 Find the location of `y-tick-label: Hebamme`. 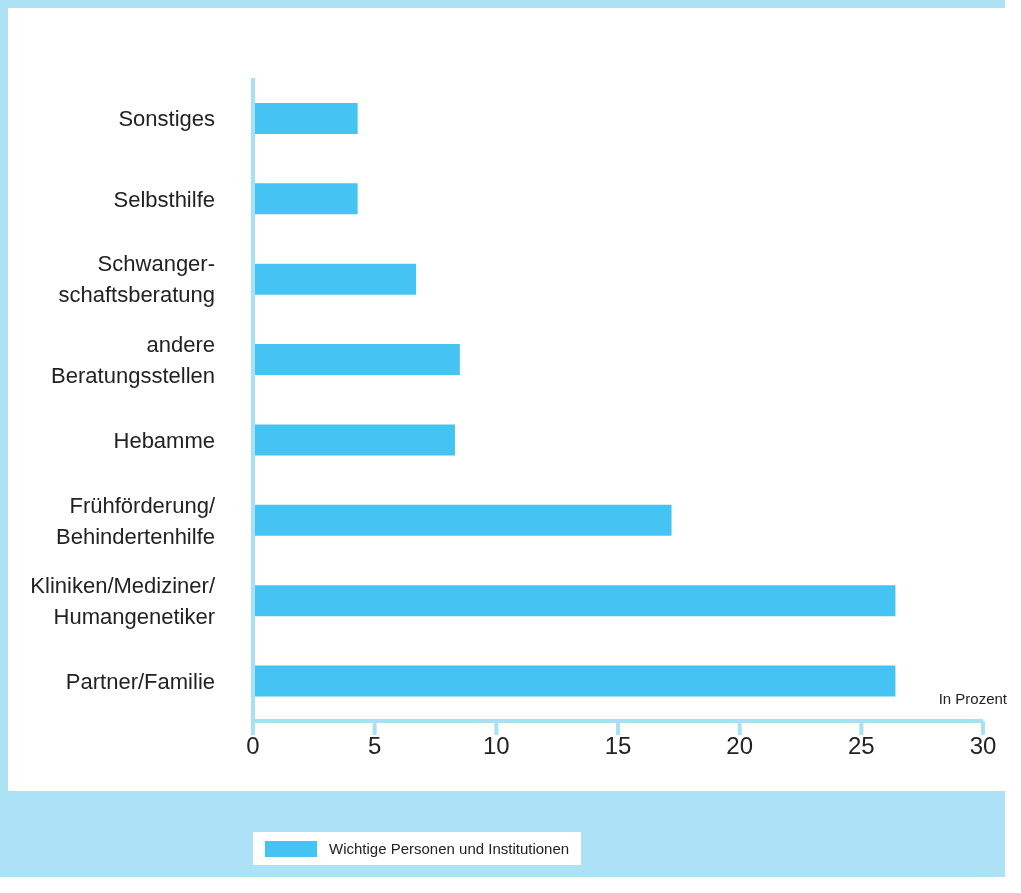

y-tick-label: Hebamme is located at coordinates (164, 440).